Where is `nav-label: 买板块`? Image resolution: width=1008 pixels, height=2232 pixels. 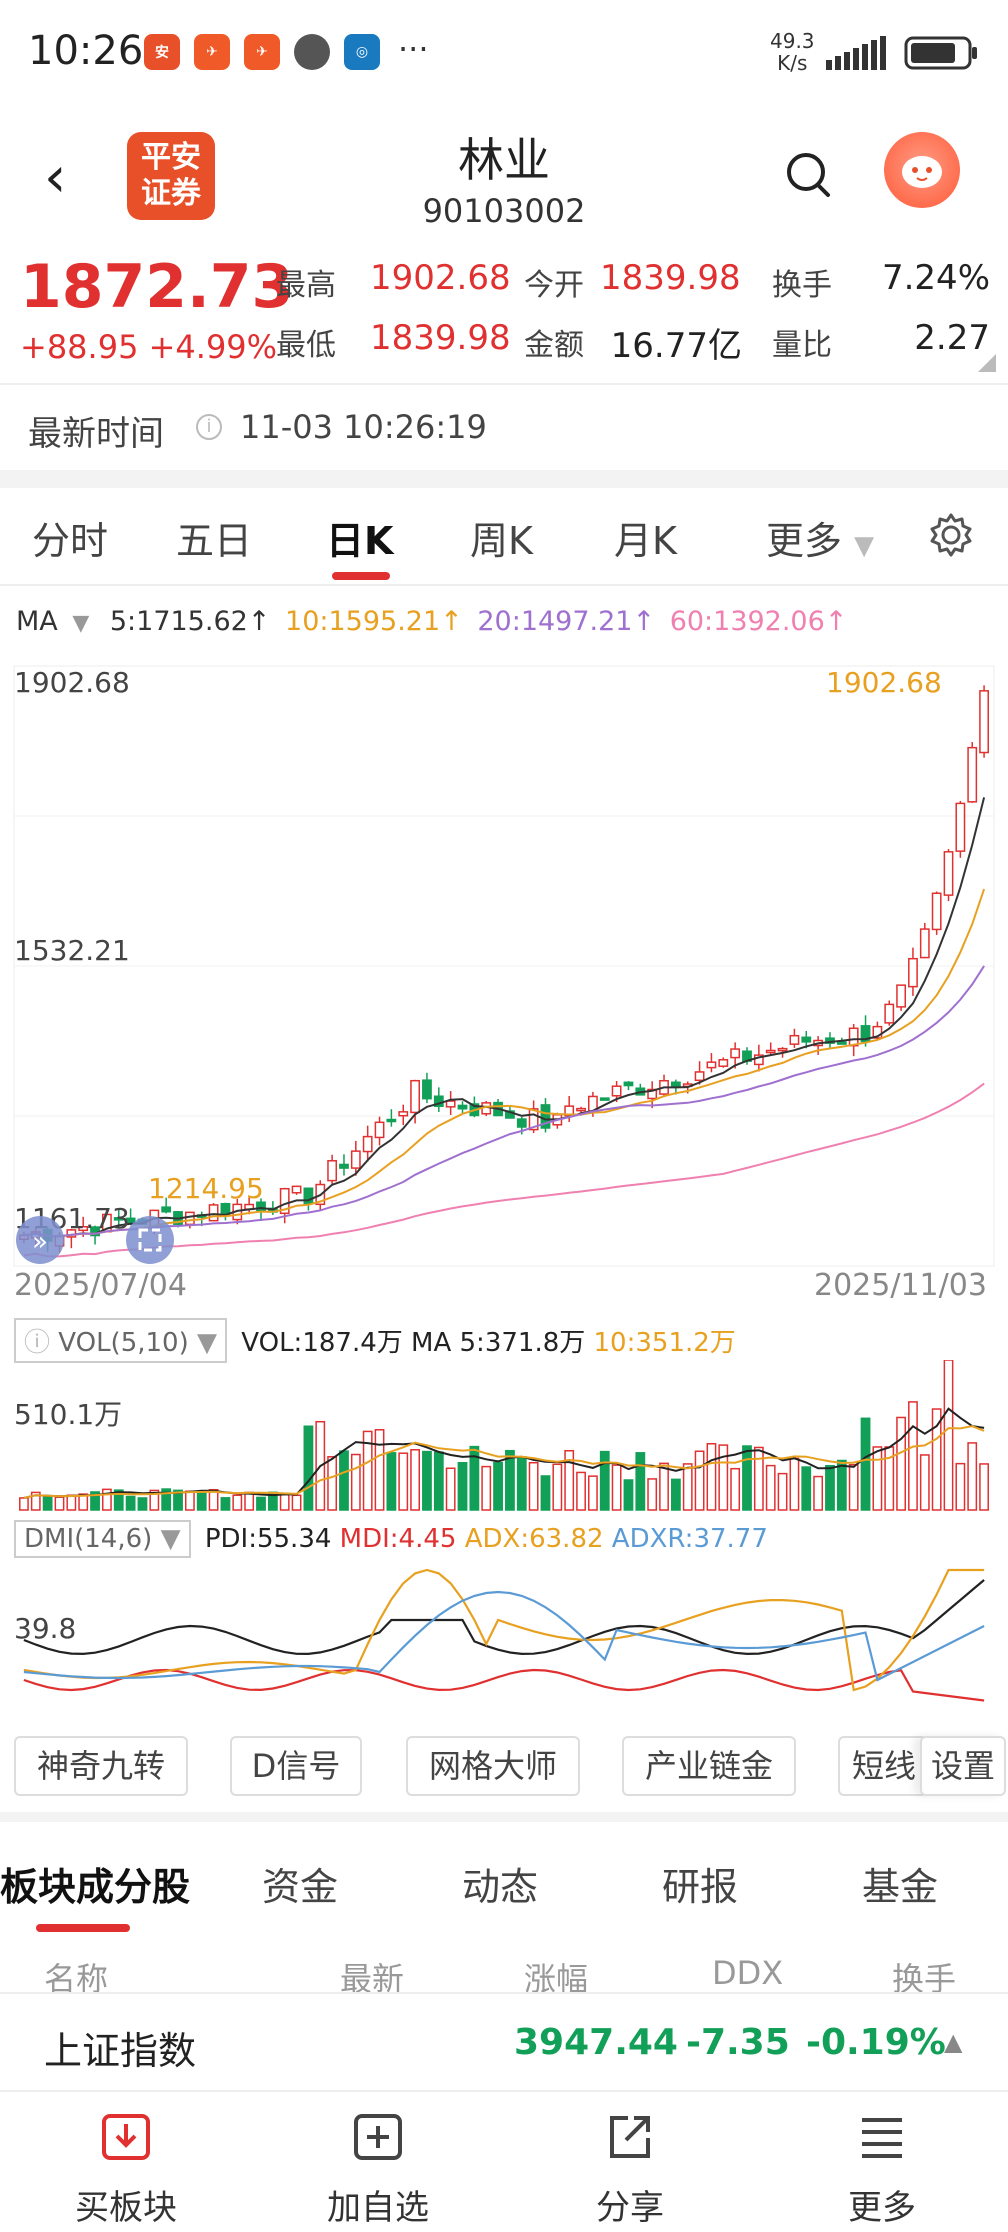 nav-label: 买板块 is located at coordinates (126, 2208).